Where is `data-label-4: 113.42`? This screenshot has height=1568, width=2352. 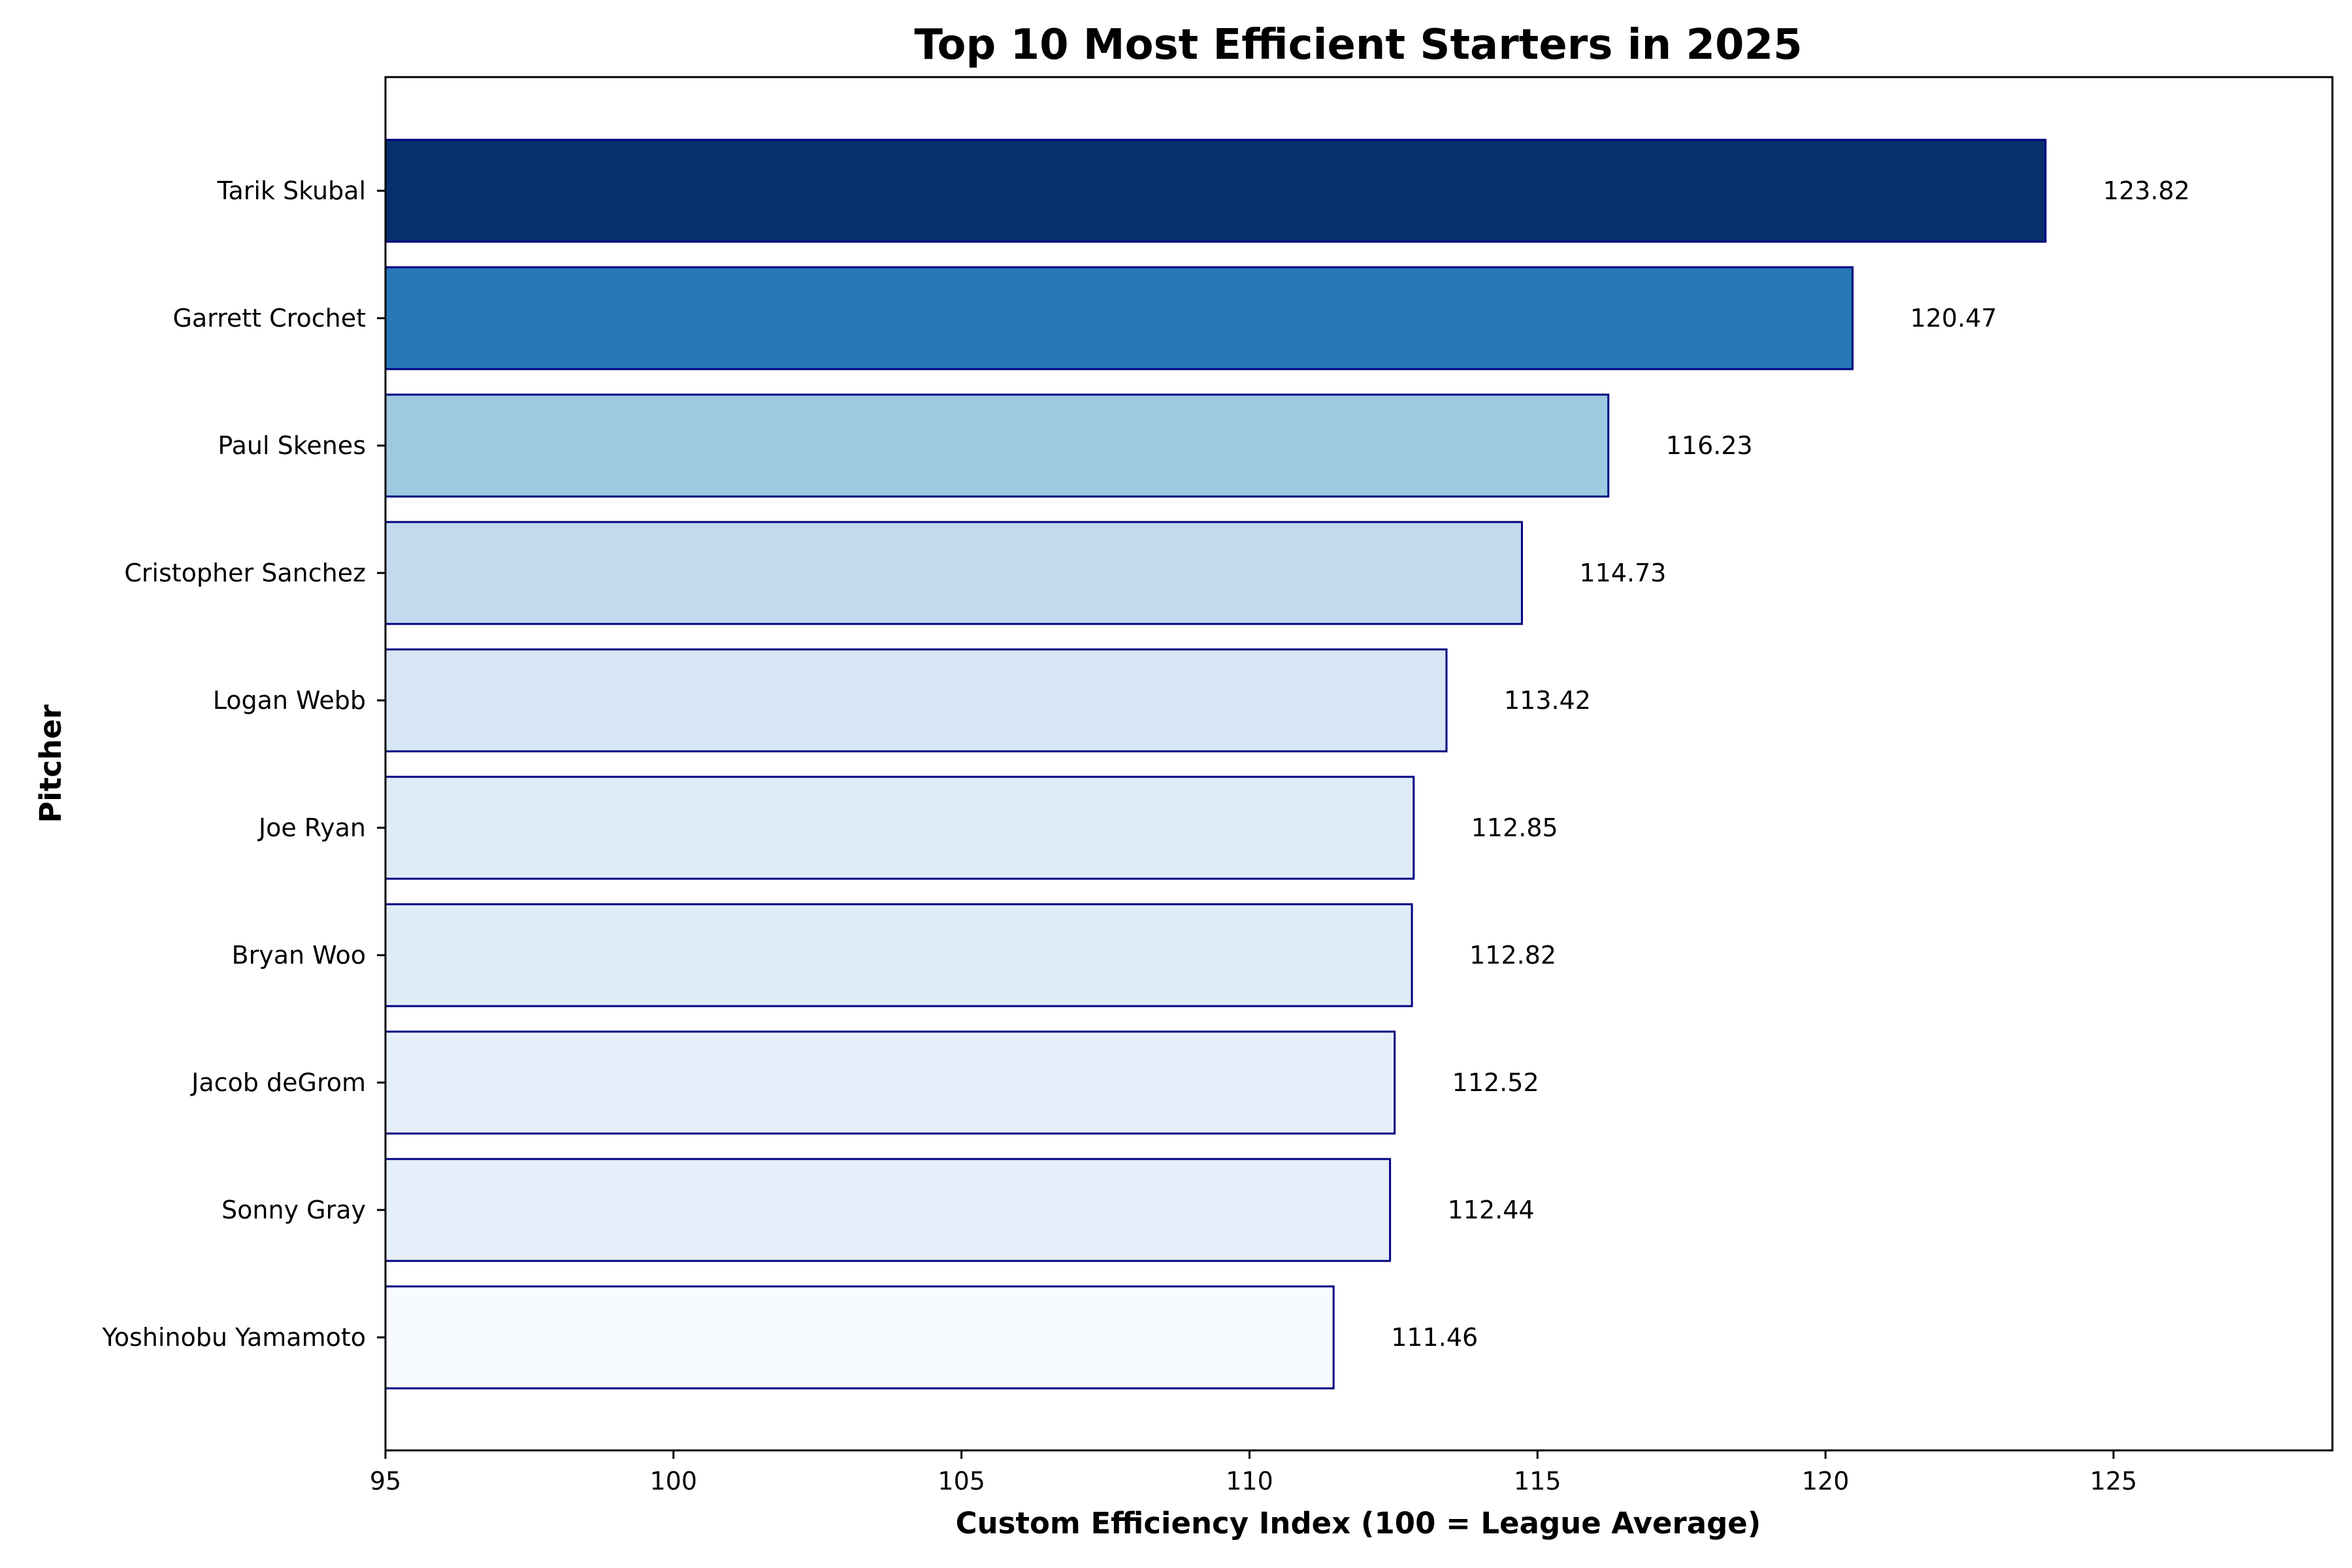 data-label-4: 113.42 is located at coordinates (1547, 700).